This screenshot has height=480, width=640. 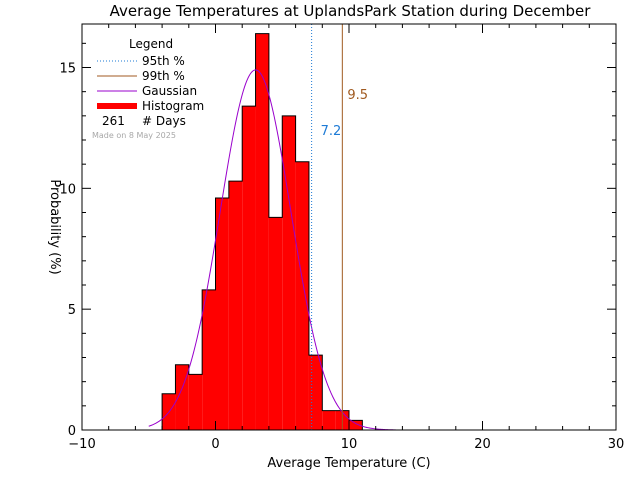 What do you see at coordinates (357, 95) in the screenshot?
I see `percentile-99-label: 9.5` at bounding box center [357, 95].